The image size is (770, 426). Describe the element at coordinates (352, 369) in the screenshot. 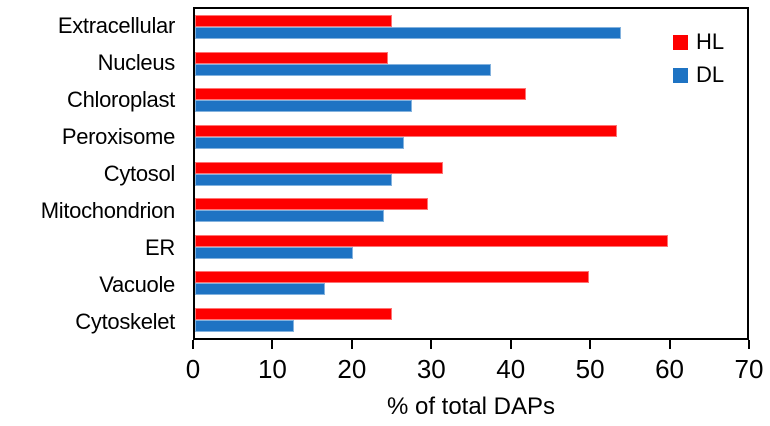

I see `x-axis-tick-label: 20` at that location.